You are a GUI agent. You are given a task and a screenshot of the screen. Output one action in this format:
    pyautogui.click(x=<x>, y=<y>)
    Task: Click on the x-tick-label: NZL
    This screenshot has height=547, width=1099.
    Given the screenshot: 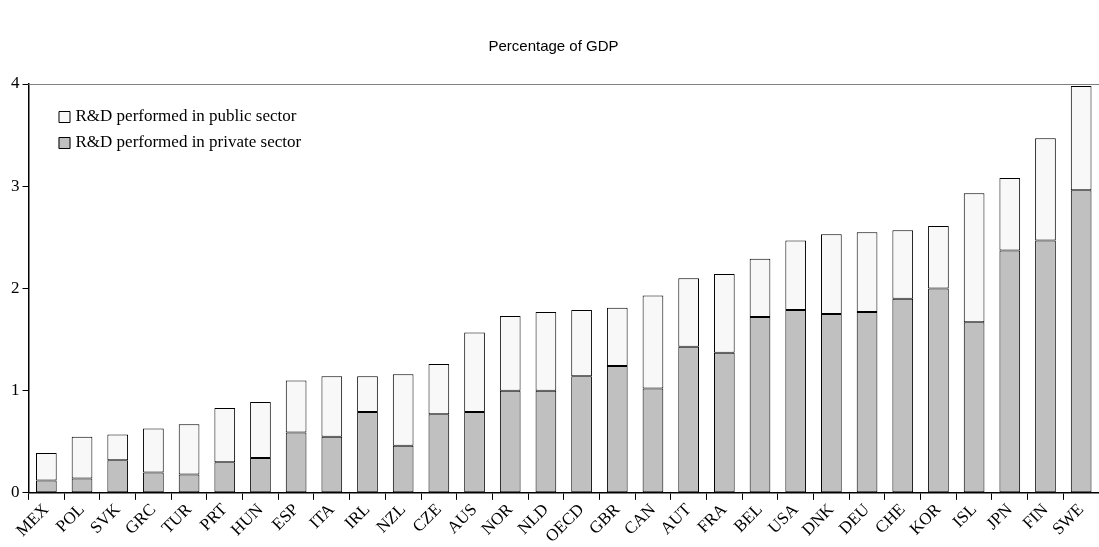 What is the action you would take?
    pyautogui.click(x=391, y=518)
    